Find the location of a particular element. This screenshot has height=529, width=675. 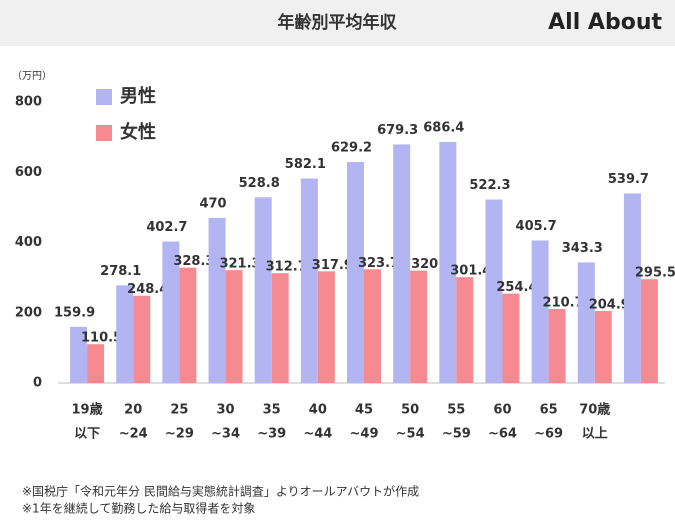

x-tick-label: ~69 is located at coordinates (548, 434).